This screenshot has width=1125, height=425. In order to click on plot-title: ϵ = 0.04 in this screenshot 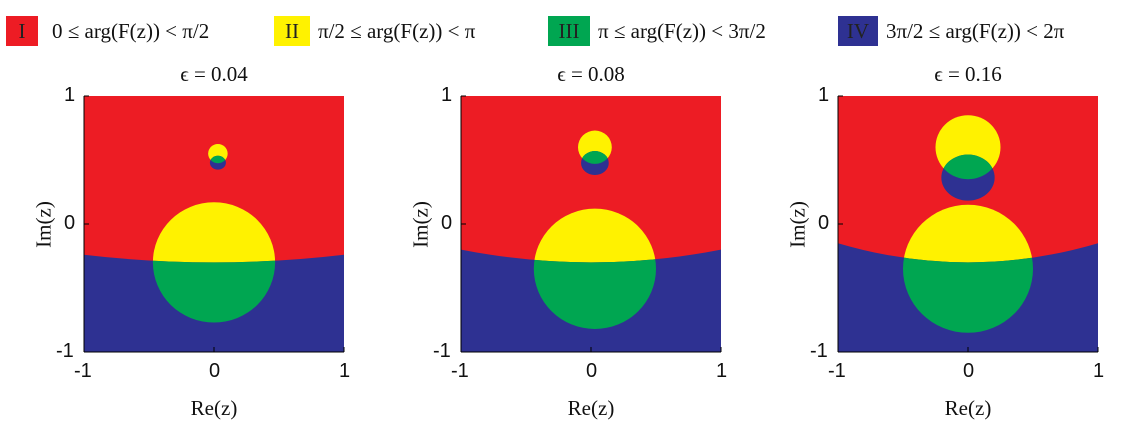, I will do `click(214, 74)`.